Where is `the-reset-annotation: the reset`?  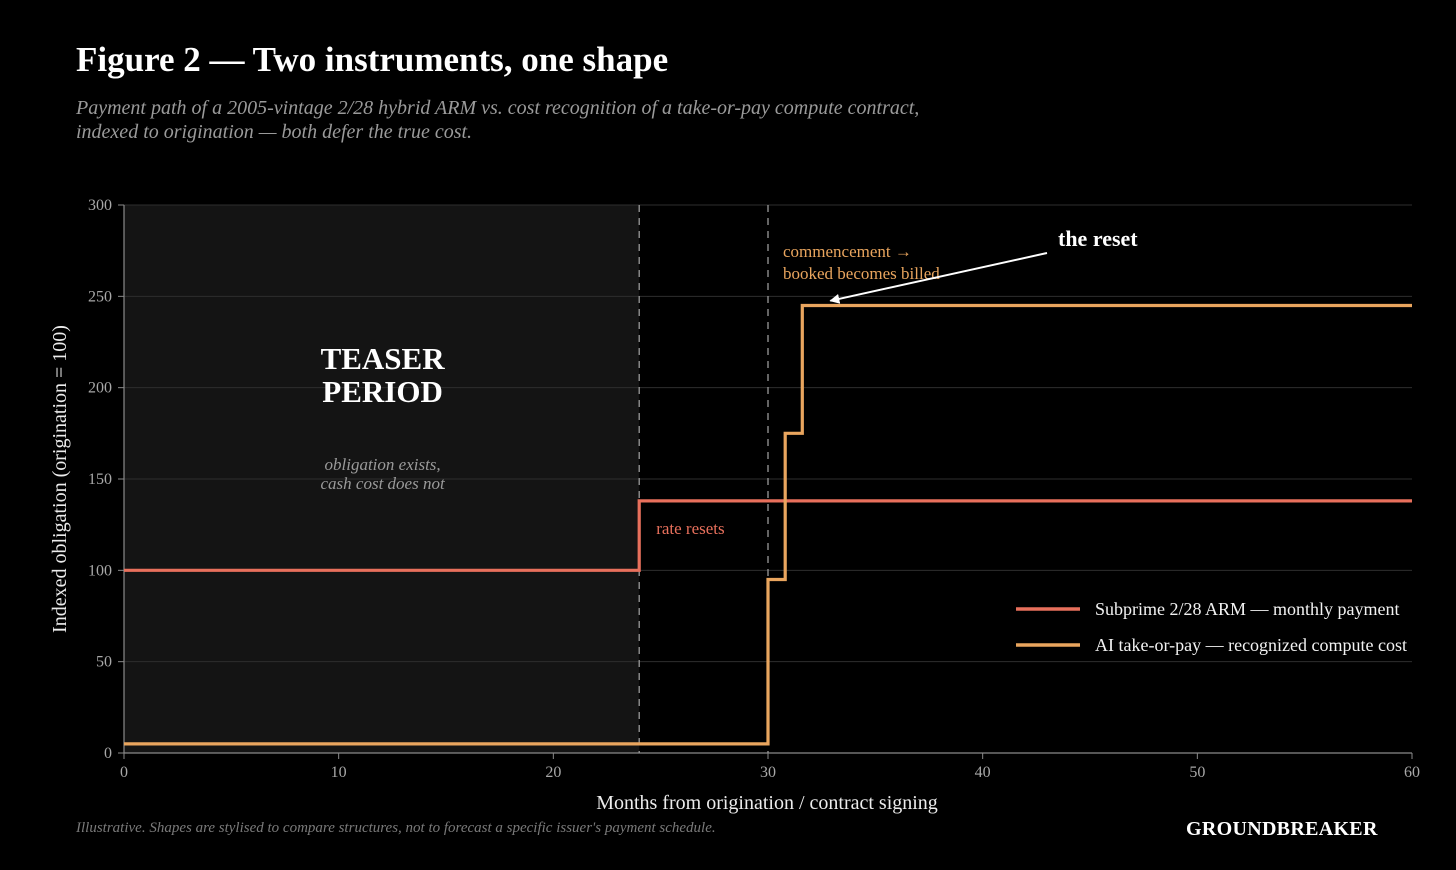 the-reset-annotation: the reset is located at coordinates (1098, 238).